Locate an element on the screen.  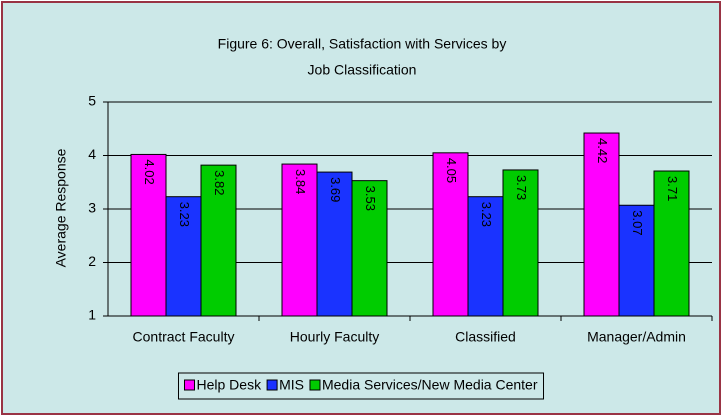
y-axis-label: Average Response is located at coordinates (61, 207).